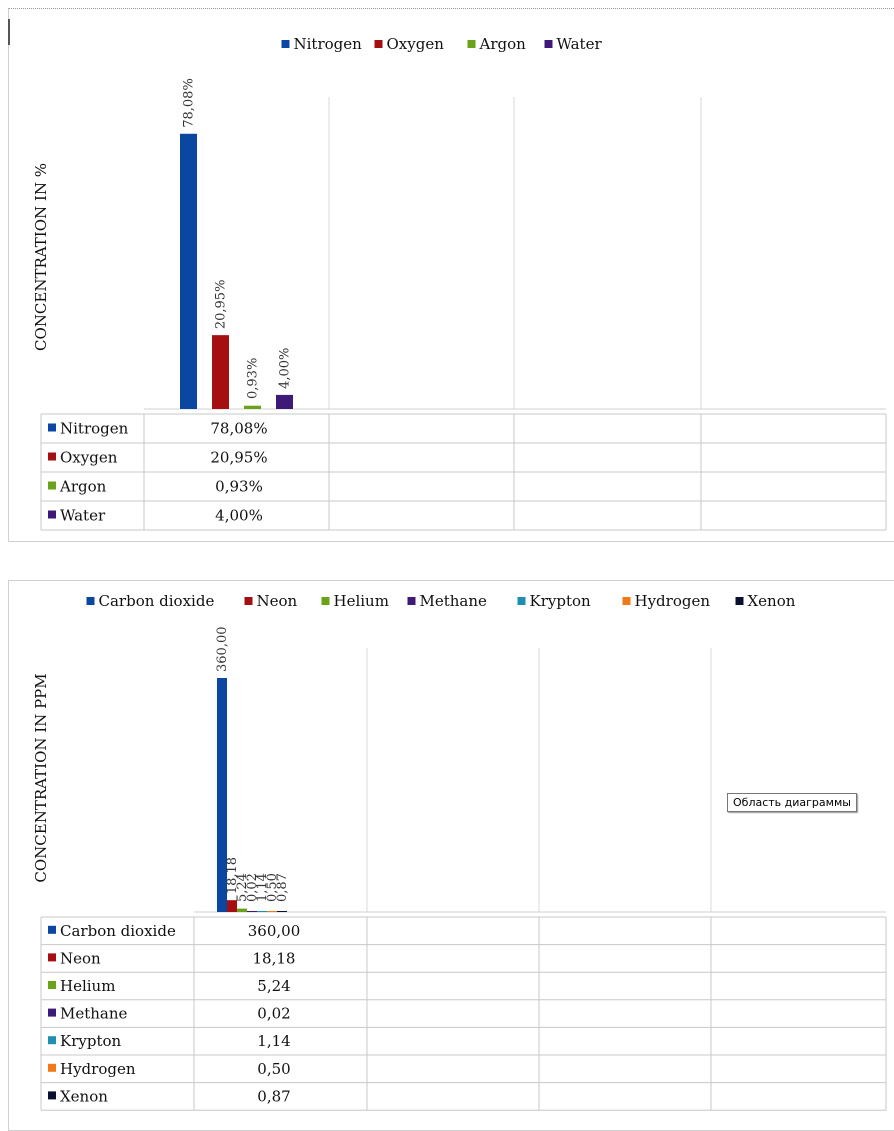  What do you see at coordinates (236, 243) in the screenshot?
I see `bars: 78,08% 20,95% 0,93% 4,00%` at bounding box center [236, 243].